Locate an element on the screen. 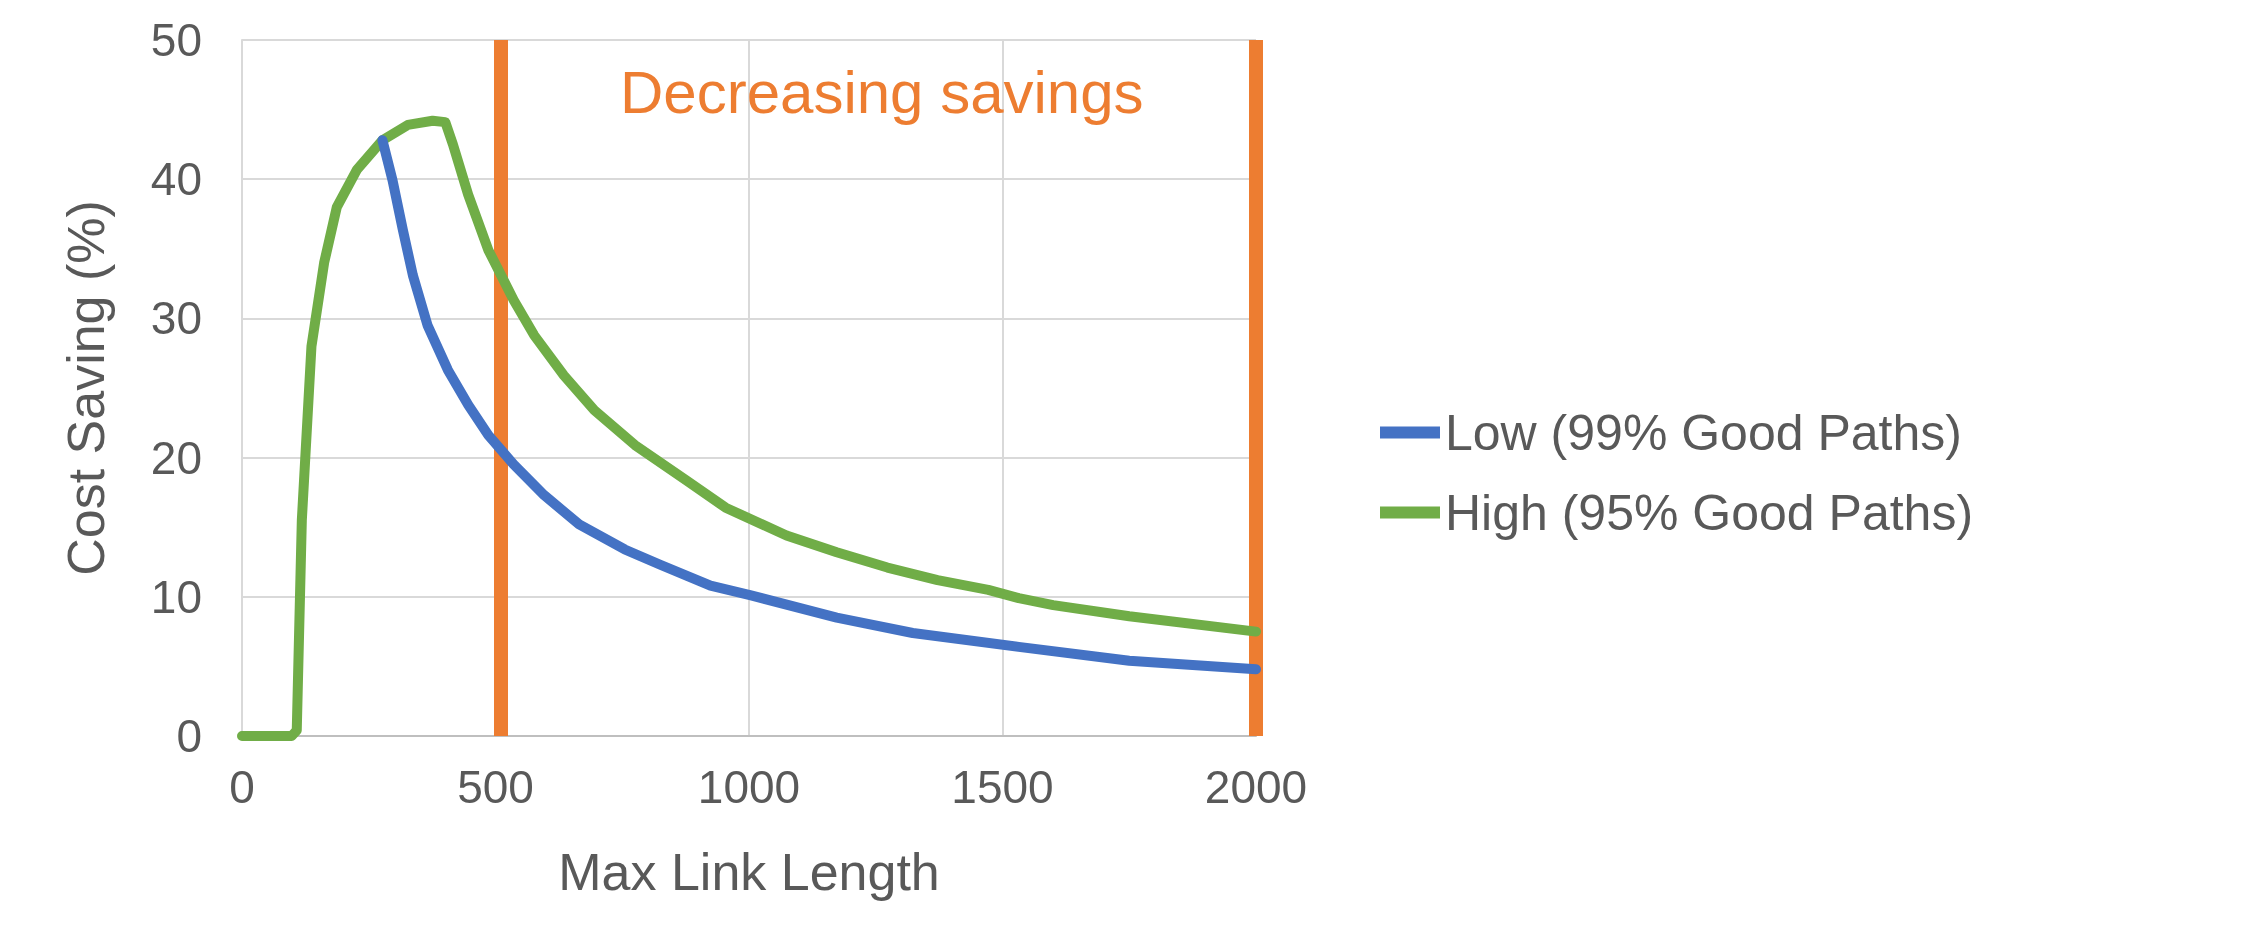  y-axis-title: Cost Saving (%) is located at coordinates (86, 388).